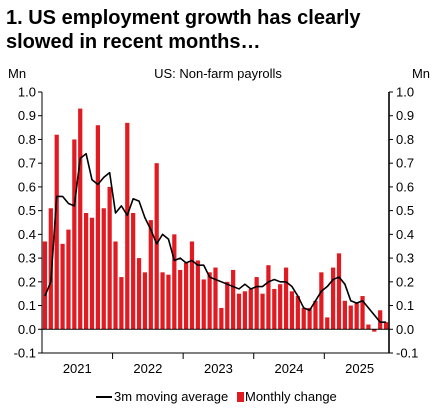 Image resolution: width=436 pixels, height=412 pixels. What do you see at coordinates (77, 368) in the screenshot?
I see `x-tick-label-year: 2021` at bounding box center [77, 368].